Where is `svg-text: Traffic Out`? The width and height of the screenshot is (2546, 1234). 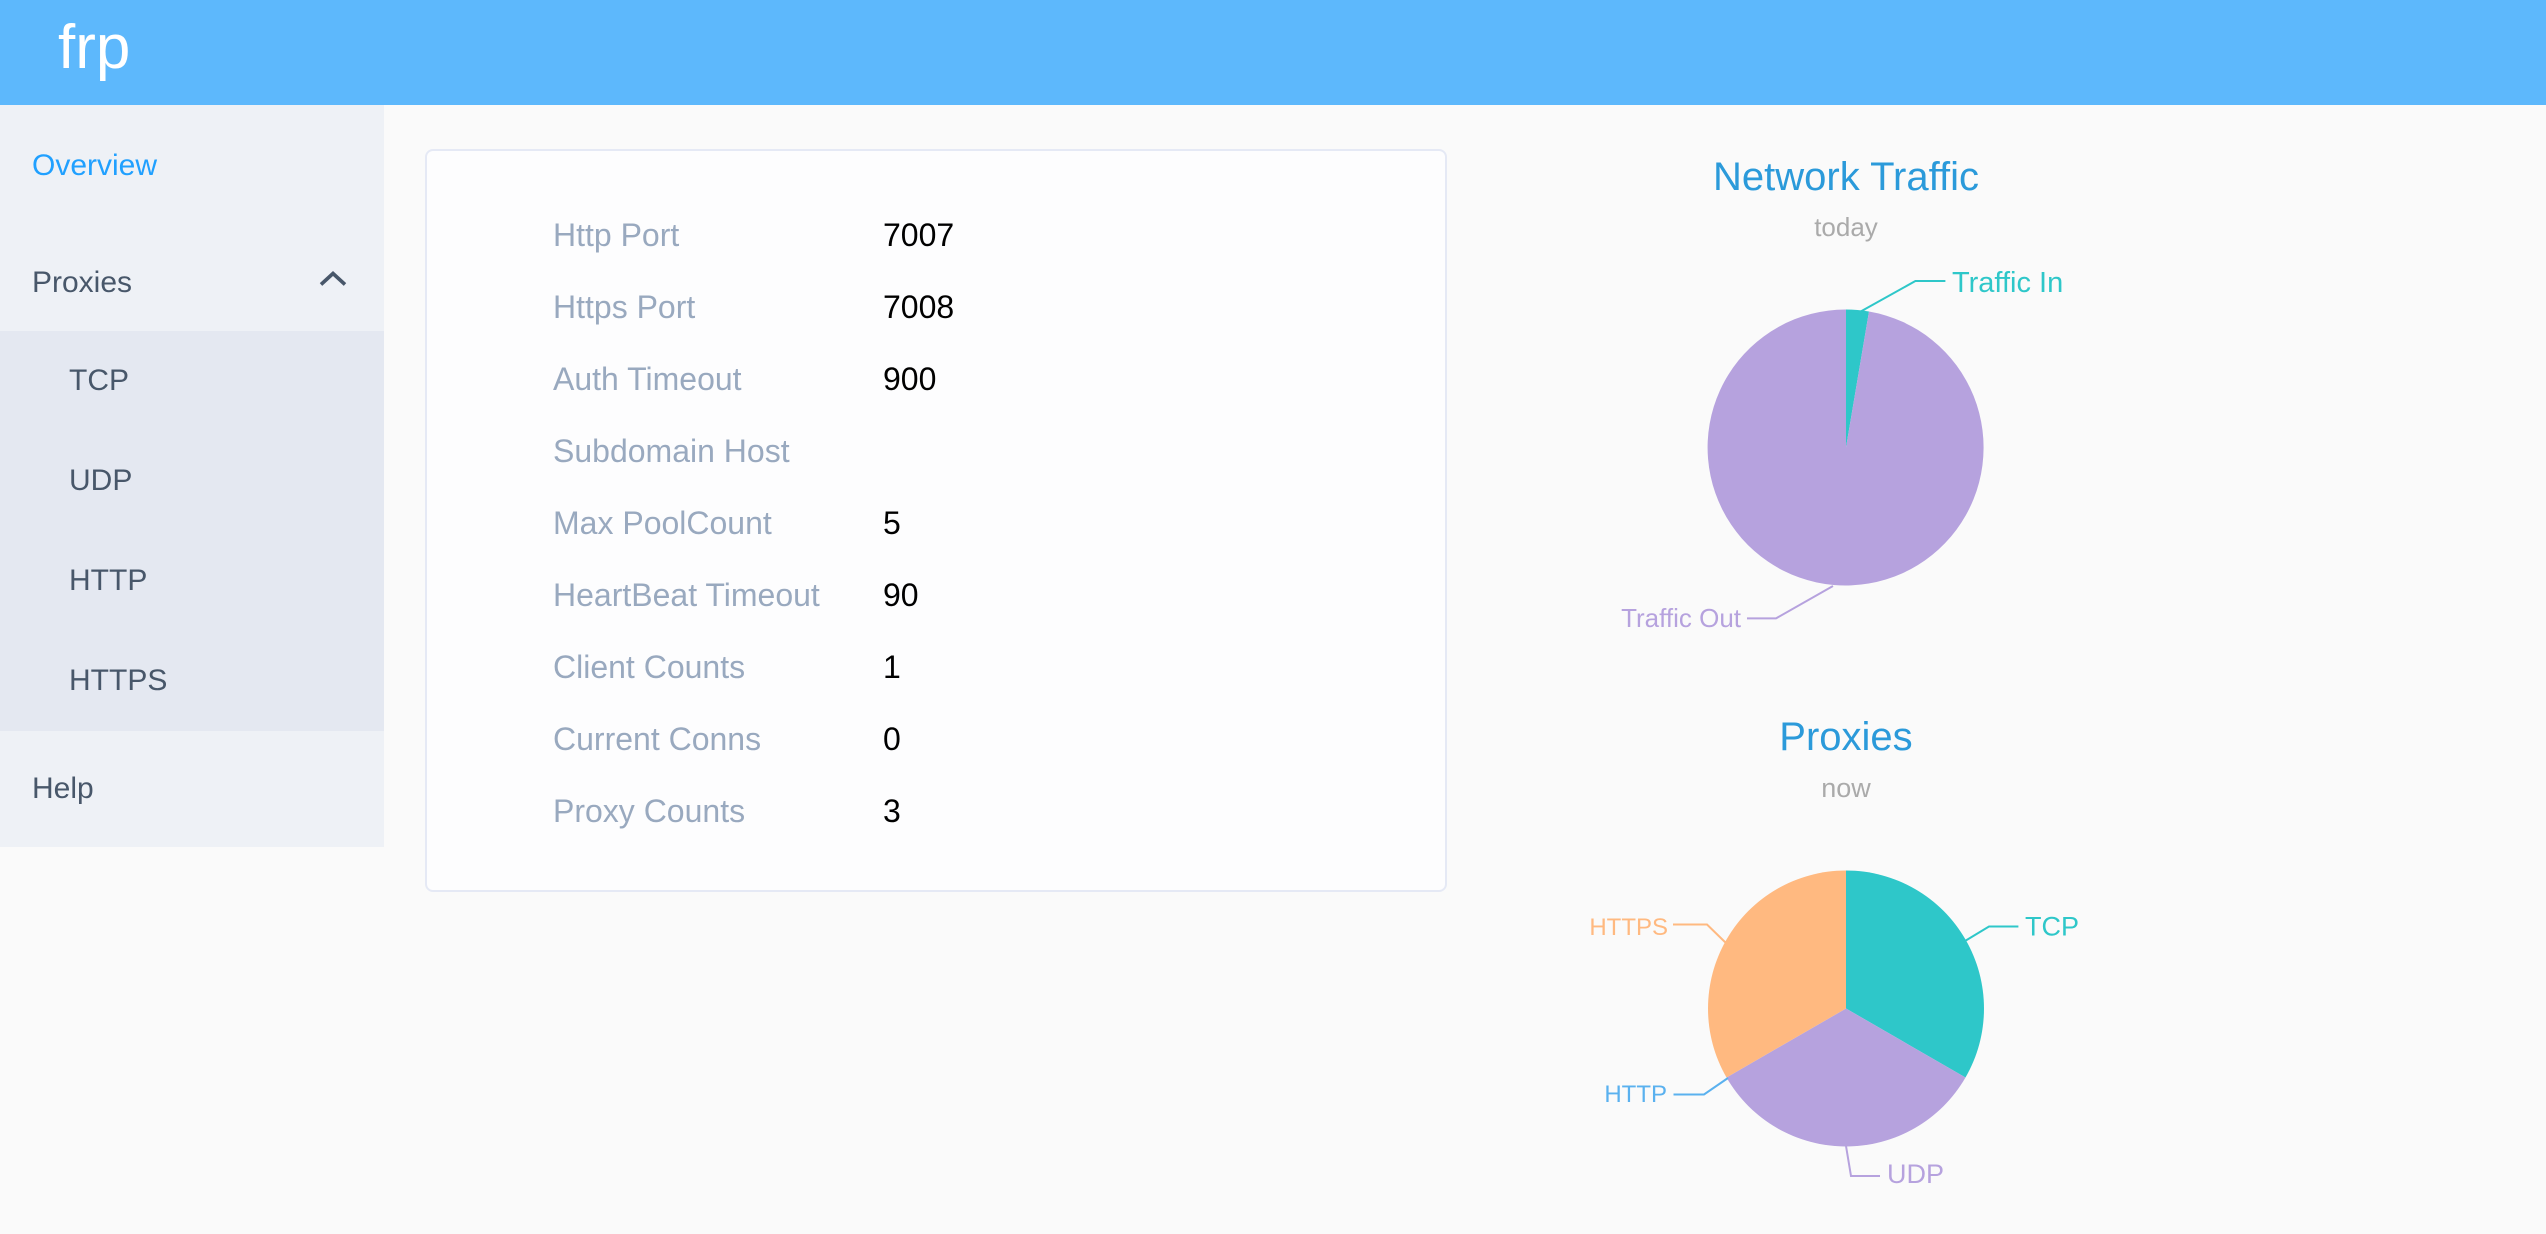
svg-text: Traffic Out is located at coordinates (1681, 618).